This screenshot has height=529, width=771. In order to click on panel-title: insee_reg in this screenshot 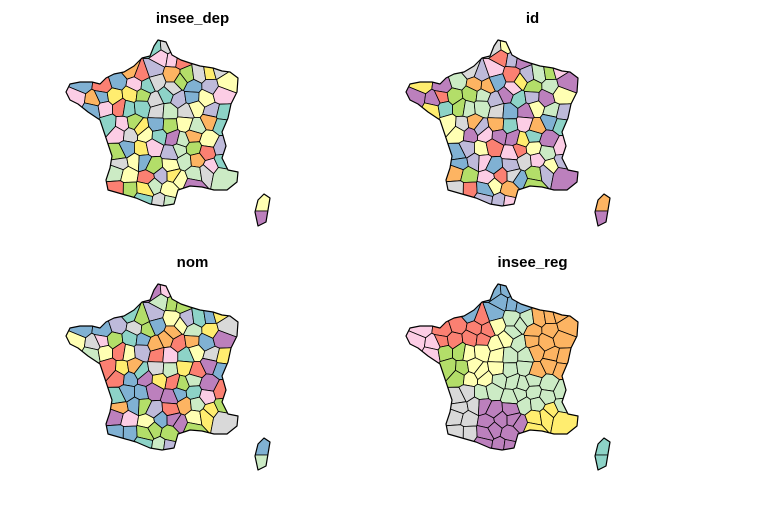, I will do `click(532, 262)`.